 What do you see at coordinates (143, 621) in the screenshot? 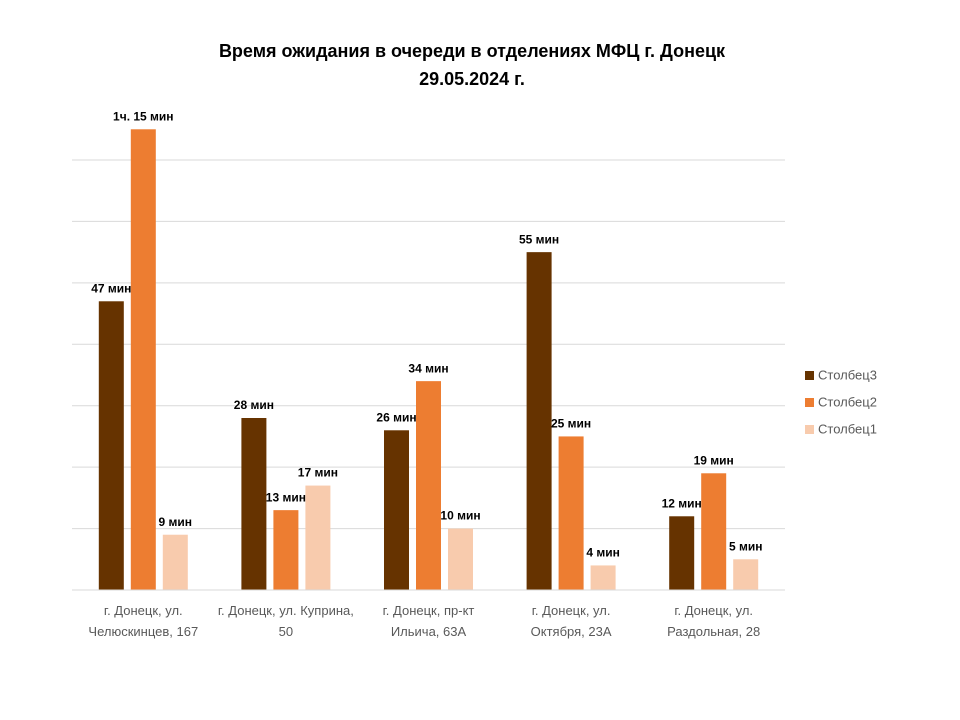
I see `x-tick-label: г. Донецк, ул. Челюскинцев, 167` at bounding box center [143, 621].